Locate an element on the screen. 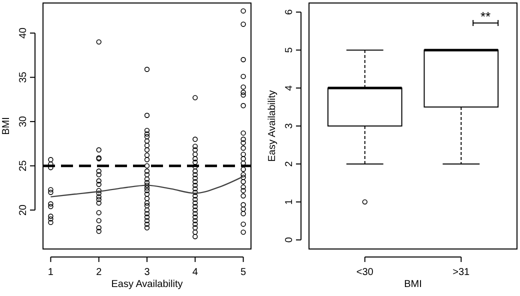  x-tick-label: 5 is located at coordinates (243, 272).